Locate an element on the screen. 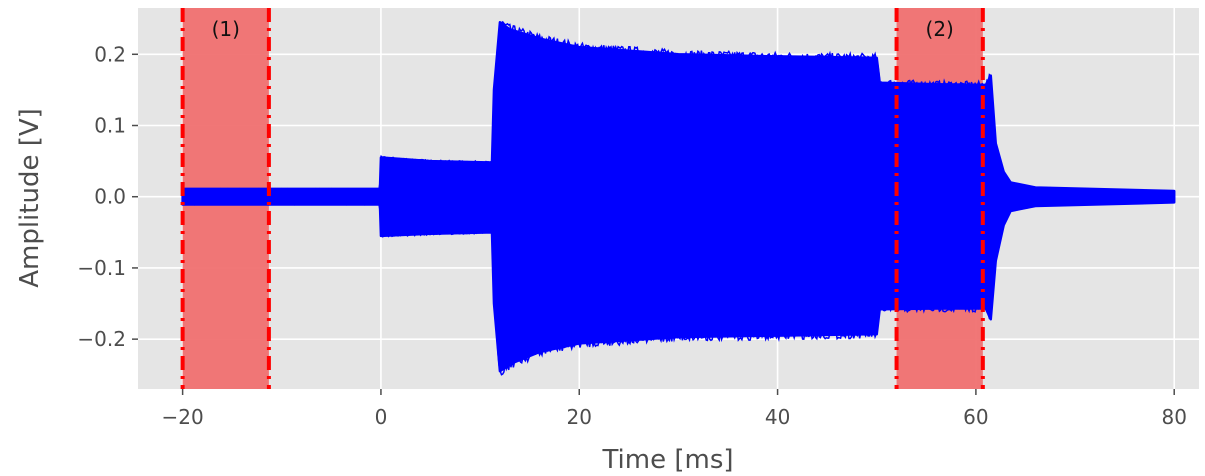  region-label: (2) is located at coordinates (940, 29).